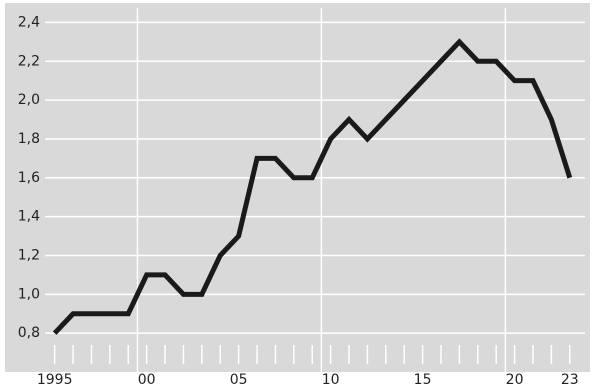 Image resolution: width=595 pixels, height=389 pixels. Describe the element at coordinates (423, 380) in the screenshot. I see `x-tick-label: 15` at that location.